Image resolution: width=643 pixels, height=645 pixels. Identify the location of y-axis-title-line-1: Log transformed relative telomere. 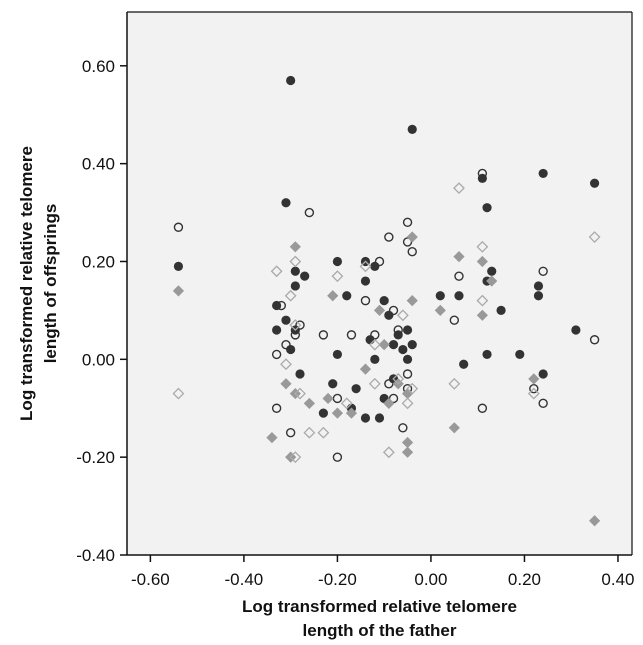
(26, 283).